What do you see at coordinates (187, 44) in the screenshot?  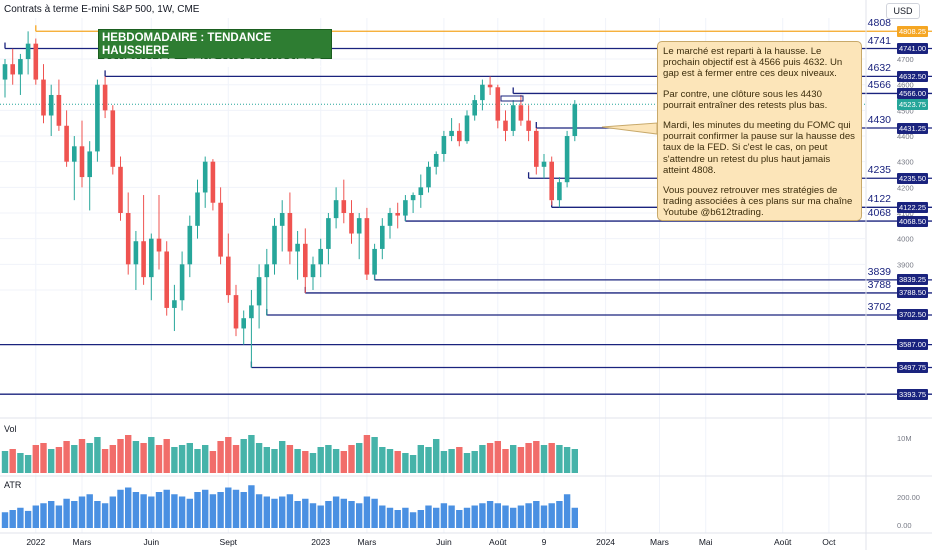 I see `weekly-trend: HEBDOMADAIRE : TENDANCE HAUSSIERE` at bounding box center [187, 44].